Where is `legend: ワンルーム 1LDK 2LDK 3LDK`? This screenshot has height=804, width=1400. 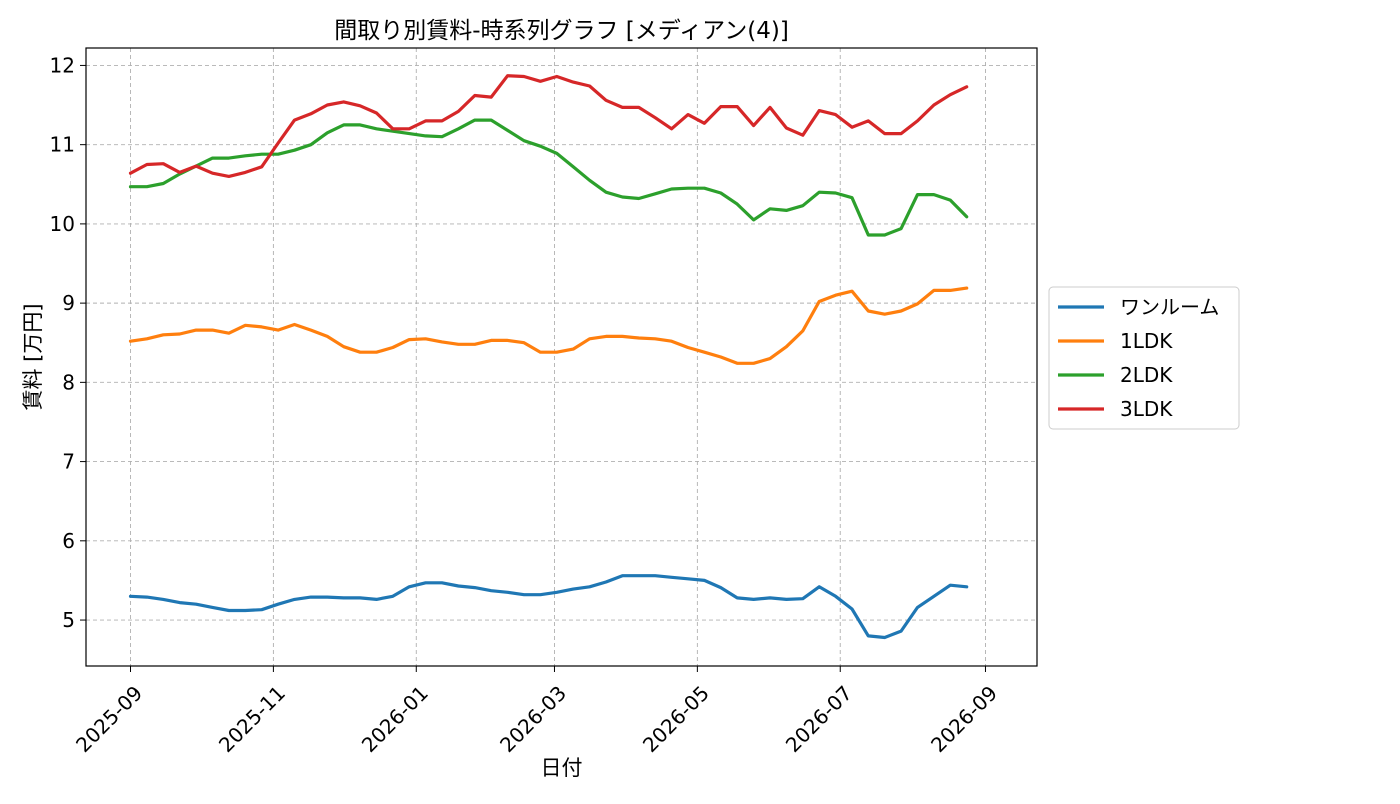
legend: ワンルーム 1LDK 2LDK 3LDK is located at coordinates (1144, 358).